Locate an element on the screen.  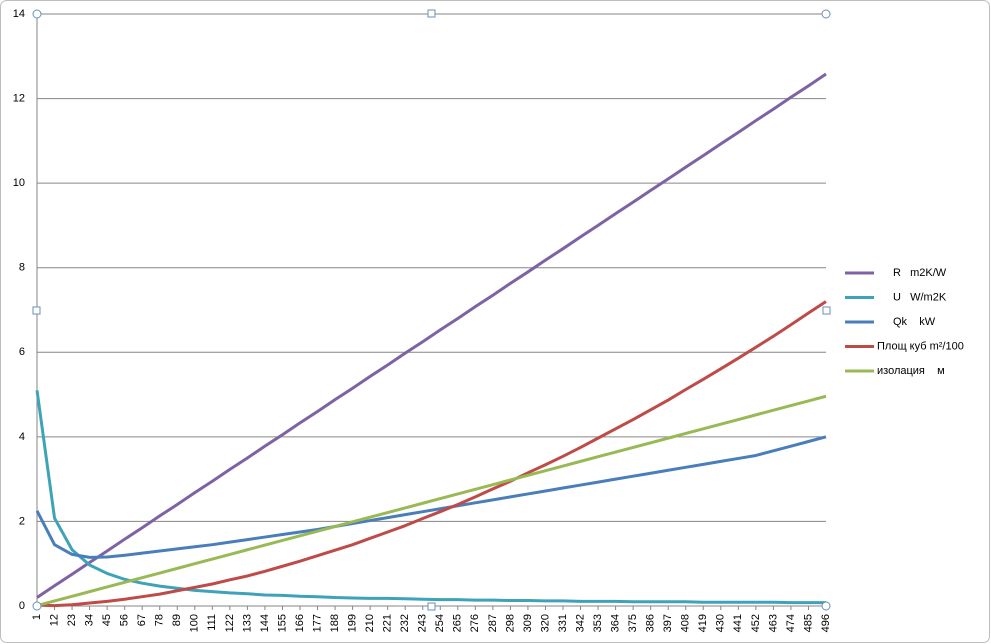
y-tick-label: 8 is located at coordinates (22, 268).